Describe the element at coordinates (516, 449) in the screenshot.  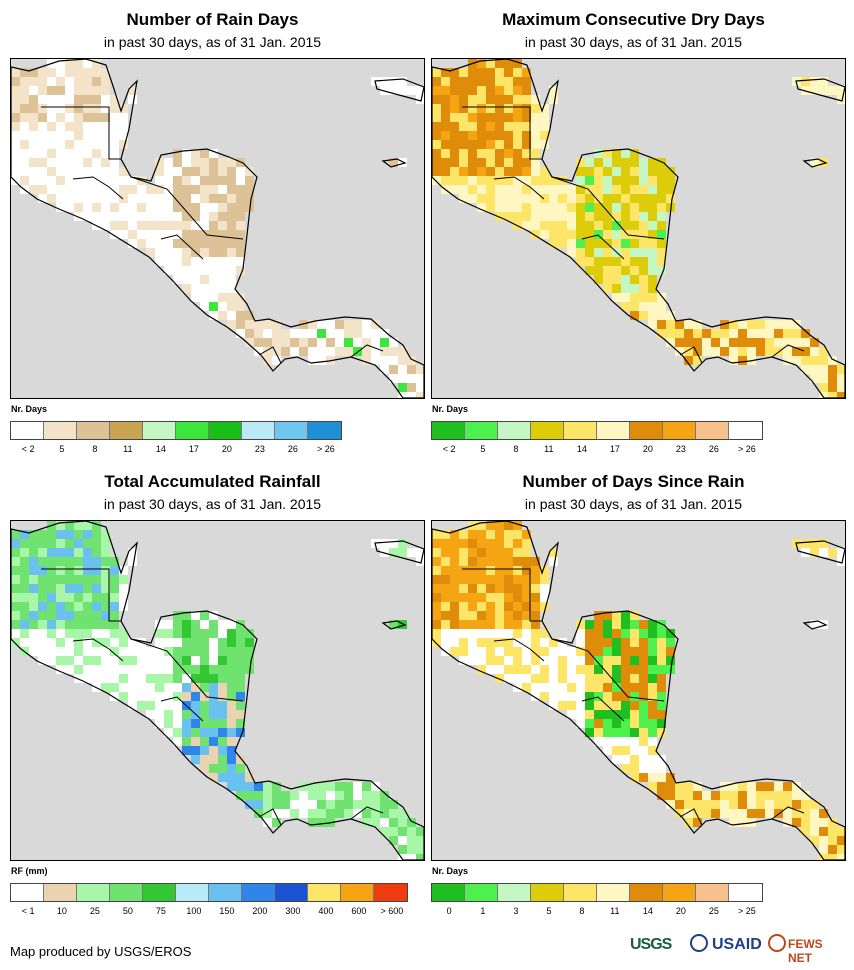
I see `legend-tick: 8` at that location.